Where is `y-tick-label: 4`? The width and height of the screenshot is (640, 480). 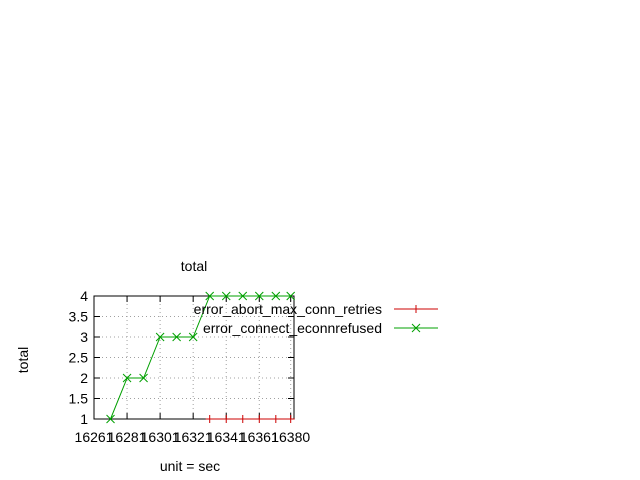 y-tick-label: 4 is located at coordinates (84, 296).